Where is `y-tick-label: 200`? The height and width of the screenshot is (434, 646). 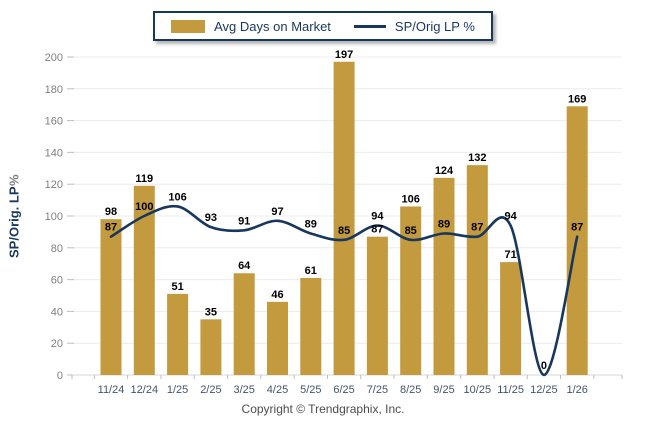 y-tick-label: 200 is located at coordinates (54, 58).